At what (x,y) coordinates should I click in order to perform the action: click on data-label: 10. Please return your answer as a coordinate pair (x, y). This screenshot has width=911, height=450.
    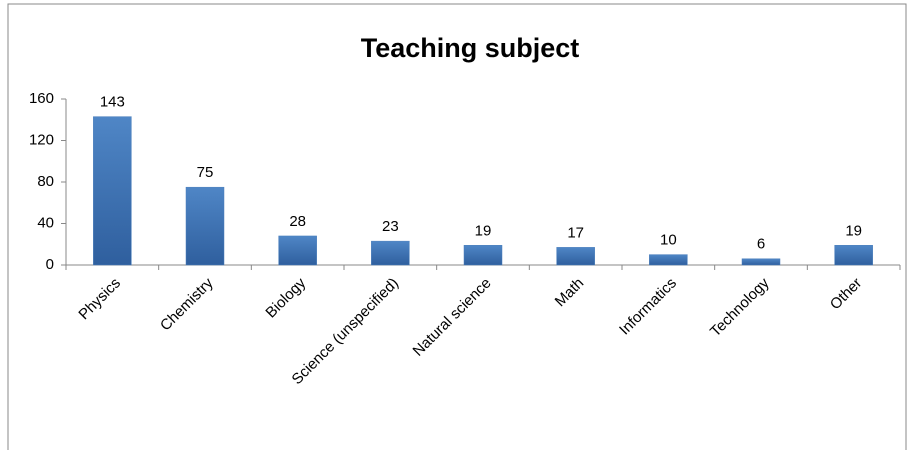
    Looking at the image, I should click on (668, 240).